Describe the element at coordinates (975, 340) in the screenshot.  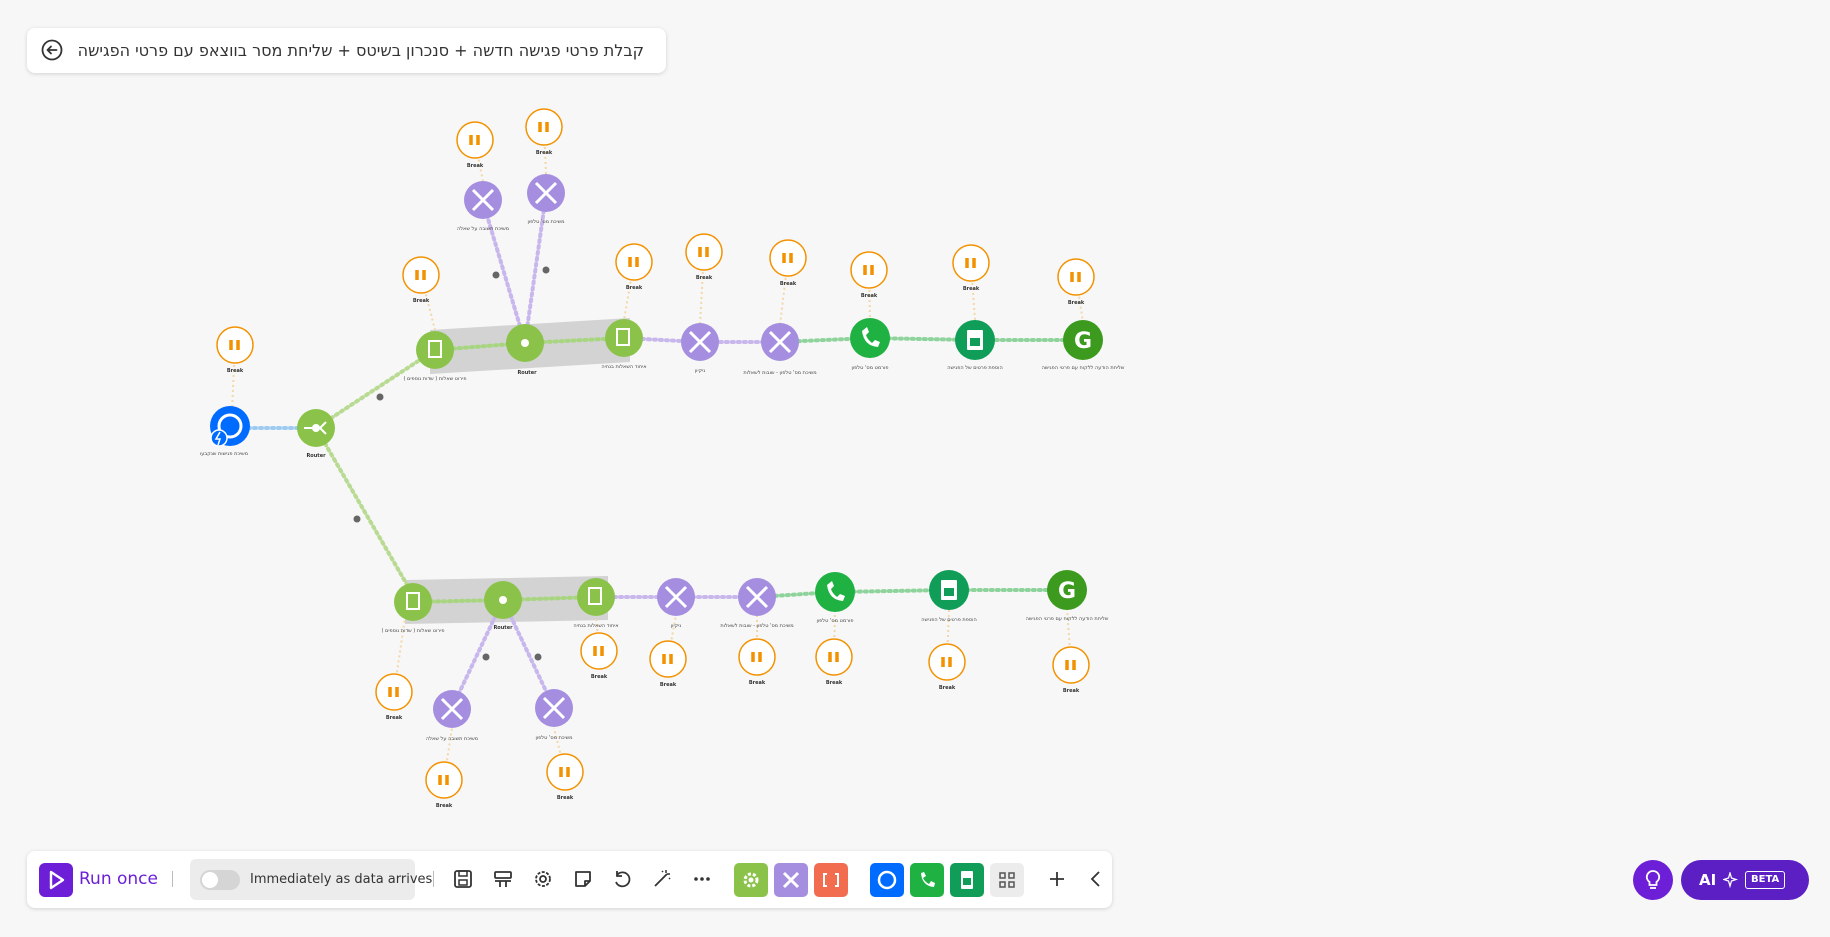
I see `google-sheets-module-upper` at that location.